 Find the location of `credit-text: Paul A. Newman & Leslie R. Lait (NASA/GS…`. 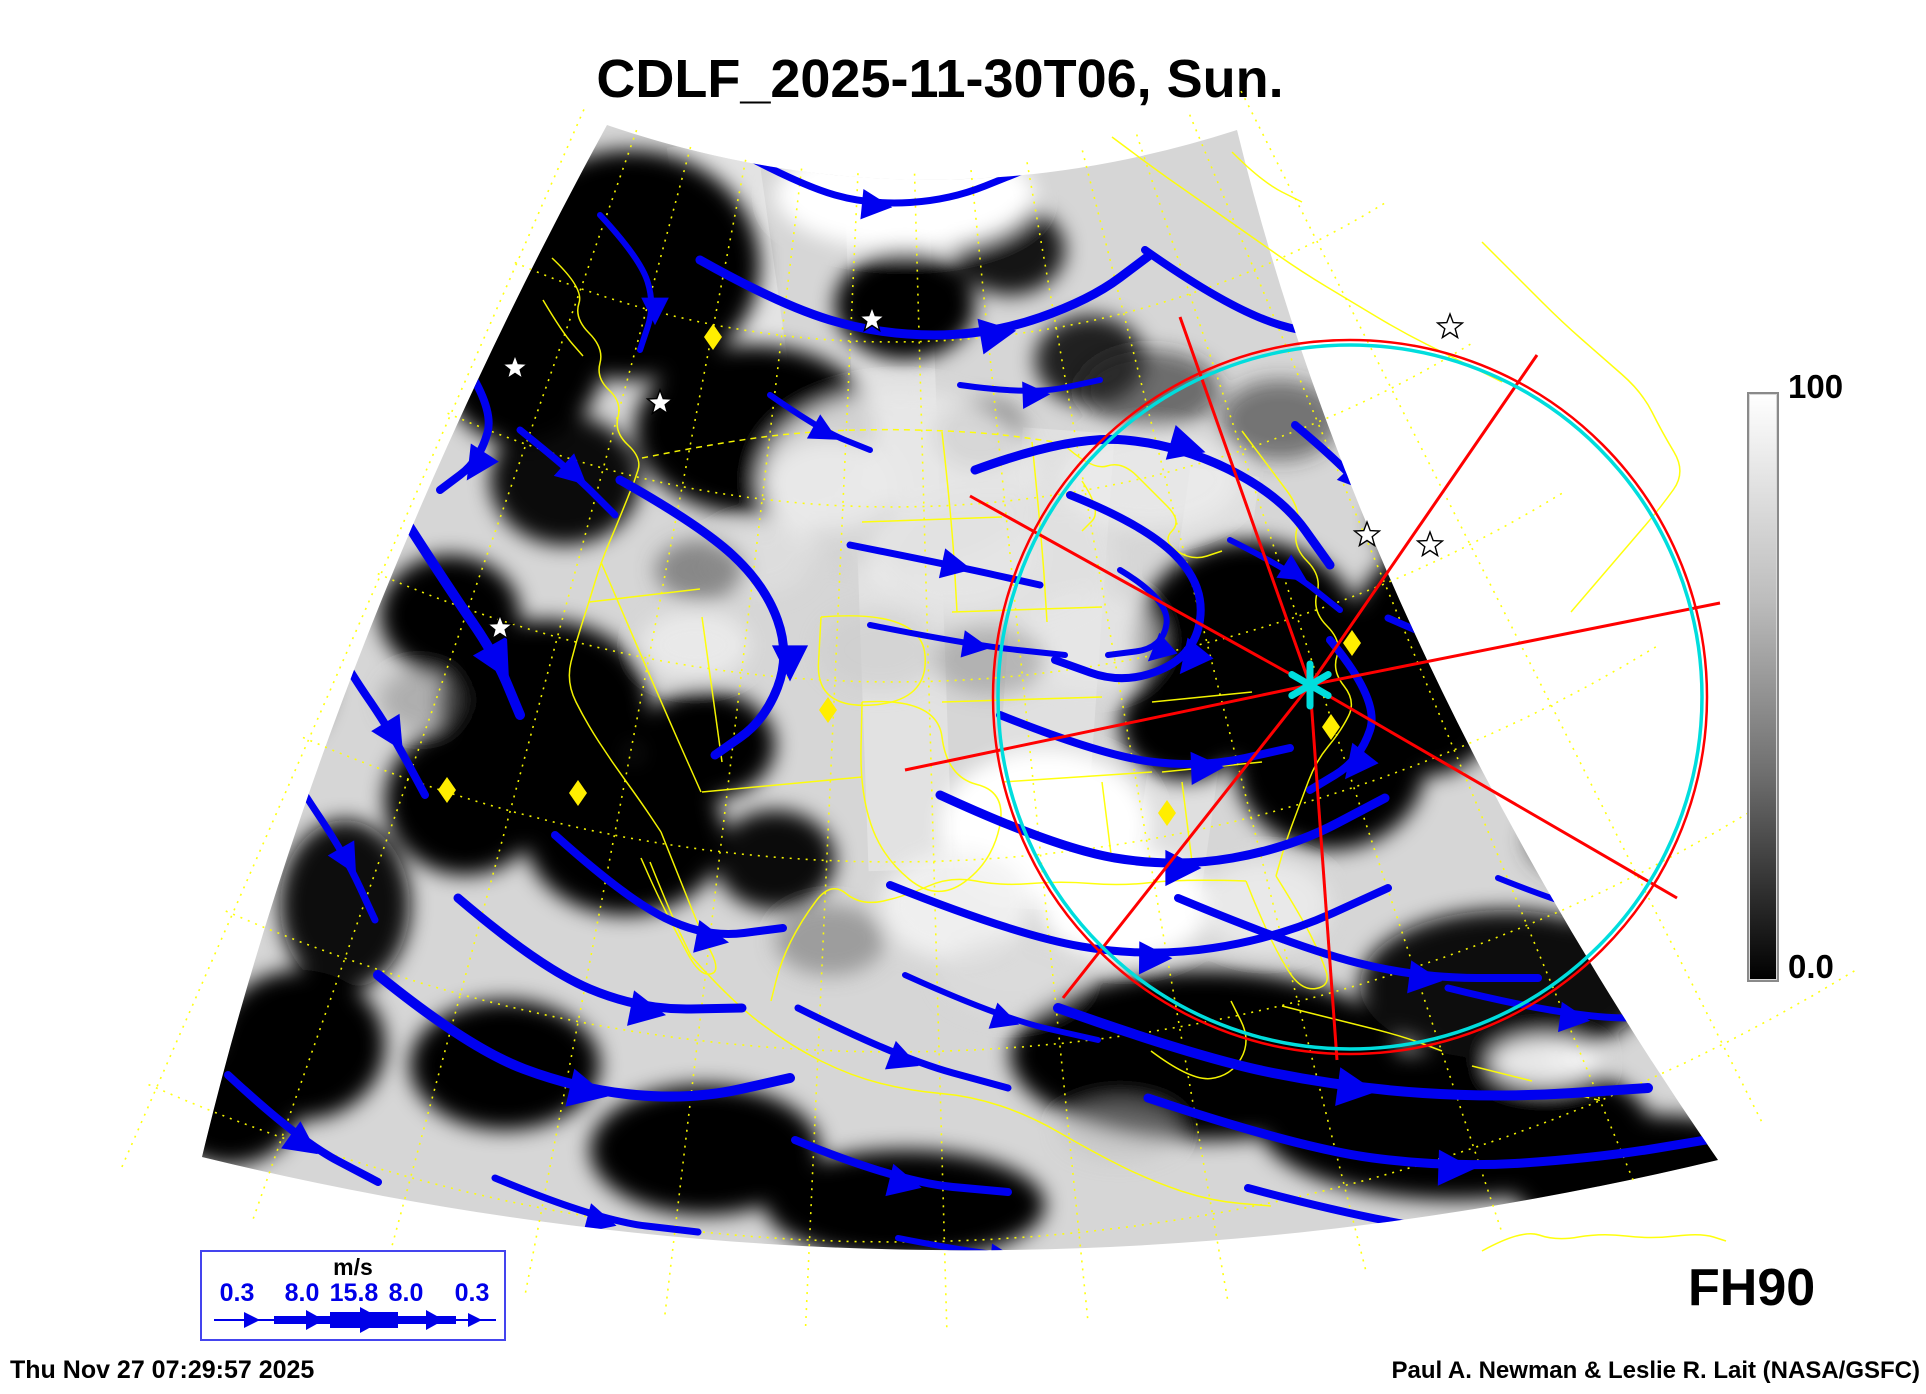

credit-text: Paul A. Newman & Leslie R. Lait (NASA/GS… is located at coordinates (1655, 1370).